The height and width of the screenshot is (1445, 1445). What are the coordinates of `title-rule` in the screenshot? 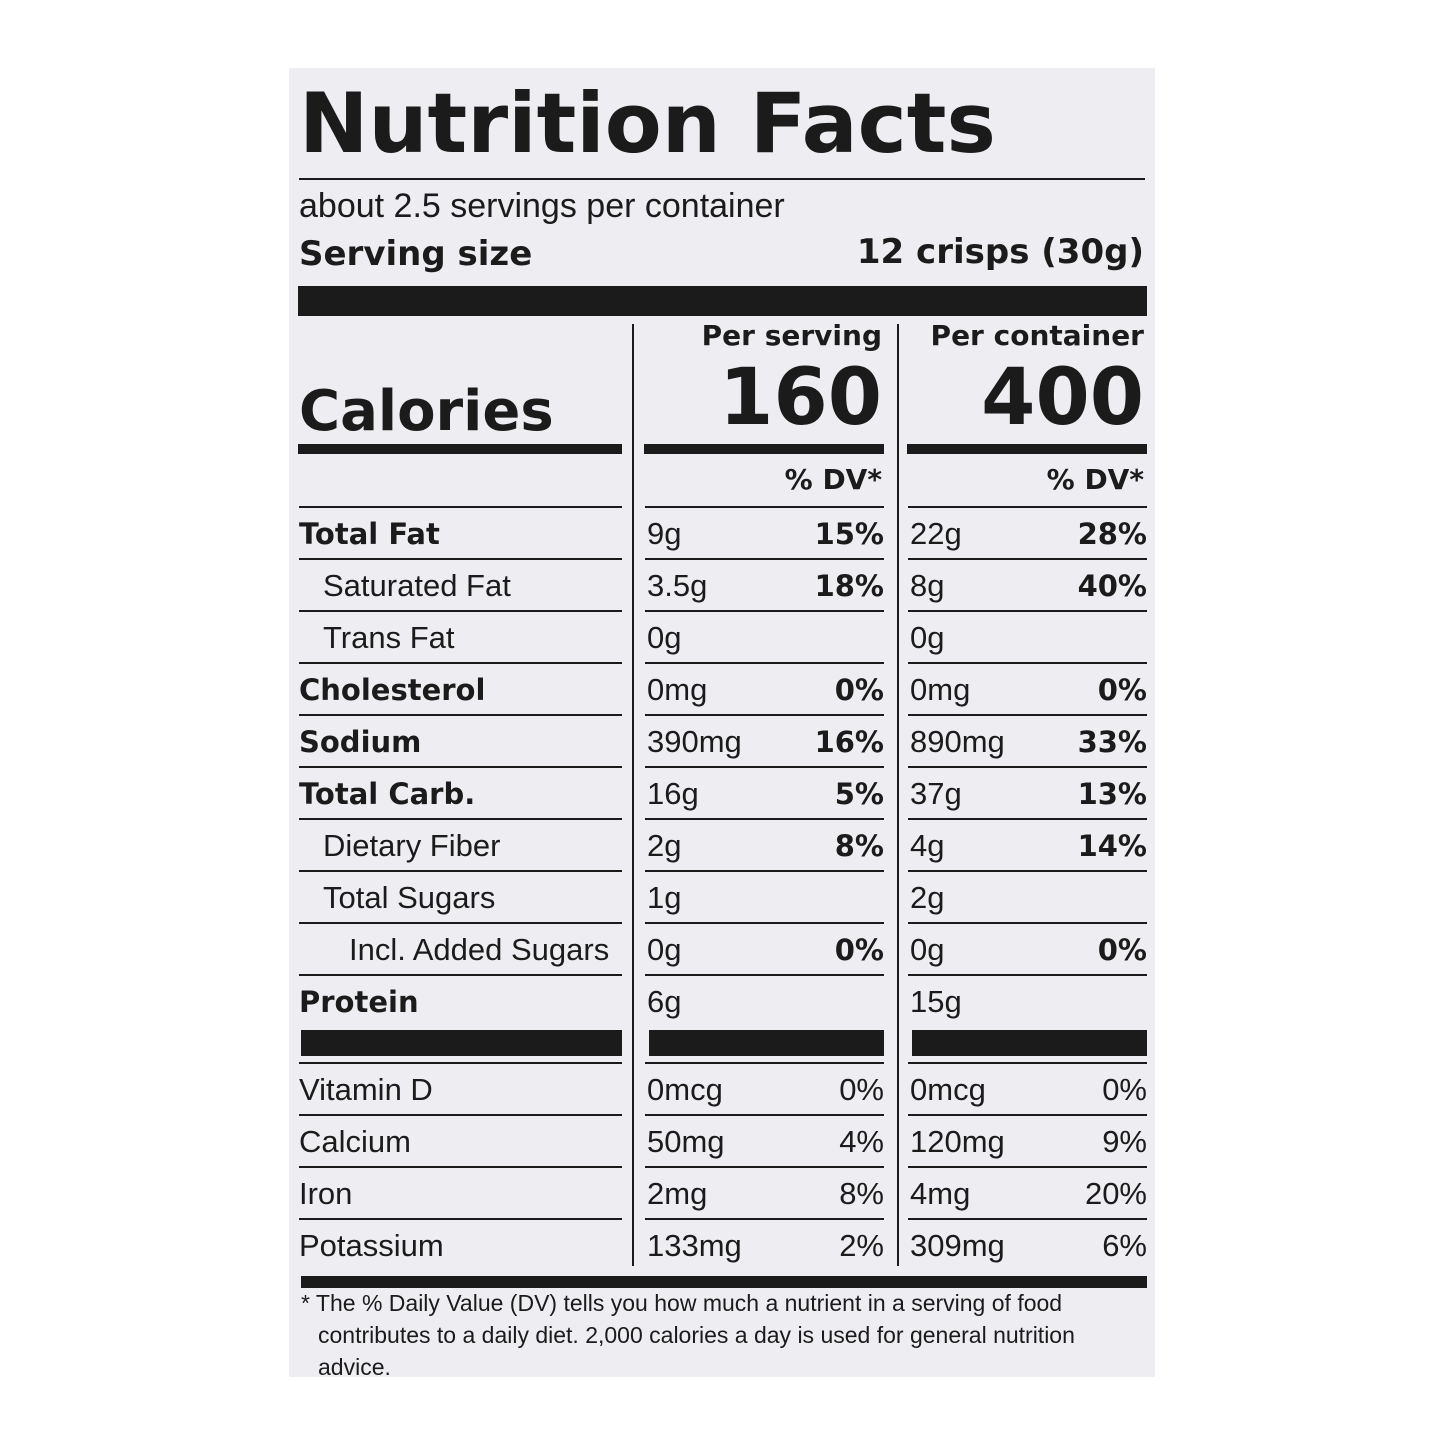 It's located at (722, 179).